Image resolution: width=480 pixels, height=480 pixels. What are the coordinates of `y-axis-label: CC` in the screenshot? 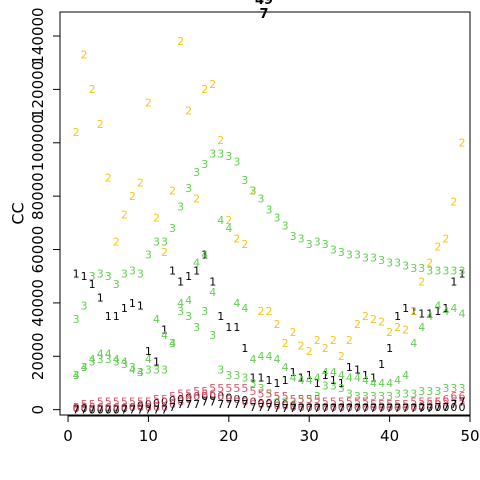 It's located at (18, 213).